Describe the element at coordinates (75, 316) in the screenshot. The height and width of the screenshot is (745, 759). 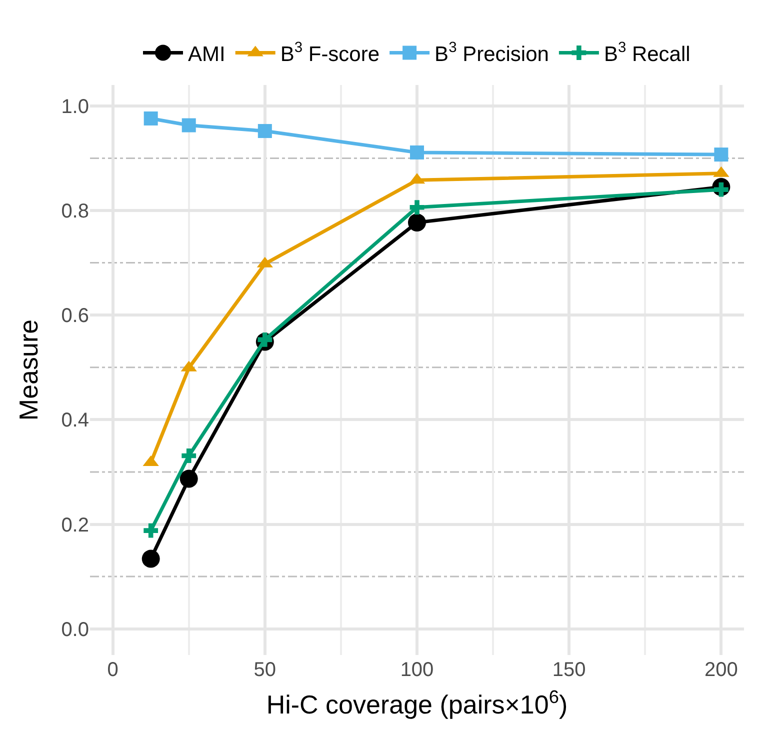
I see `y-tick-label: 0.6` at that location.